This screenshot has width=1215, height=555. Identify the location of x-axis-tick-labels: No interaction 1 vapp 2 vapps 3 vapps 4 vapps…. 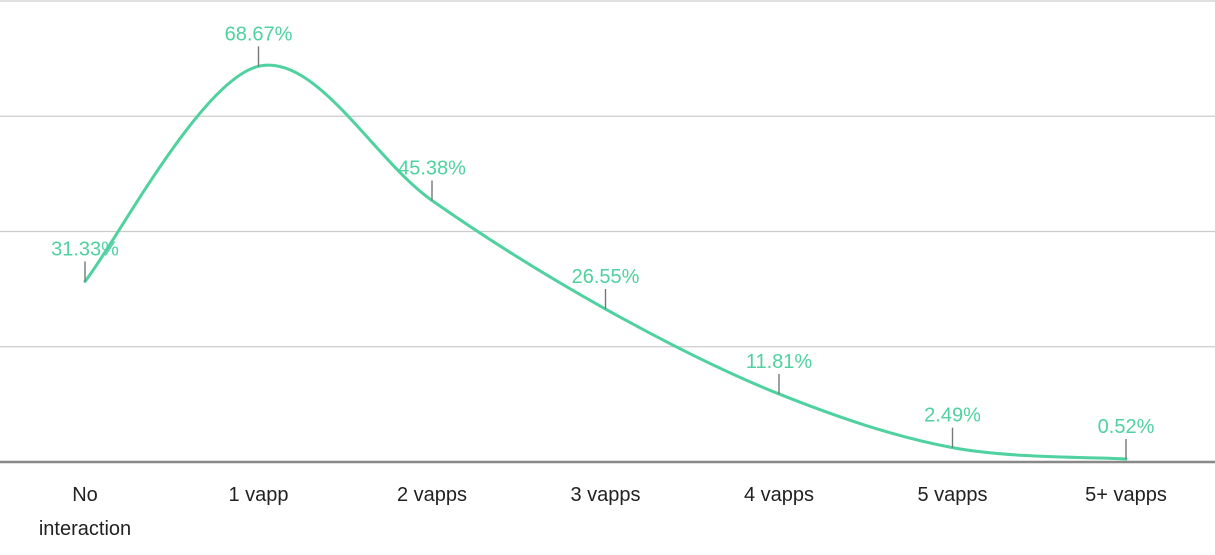
(603, 512).